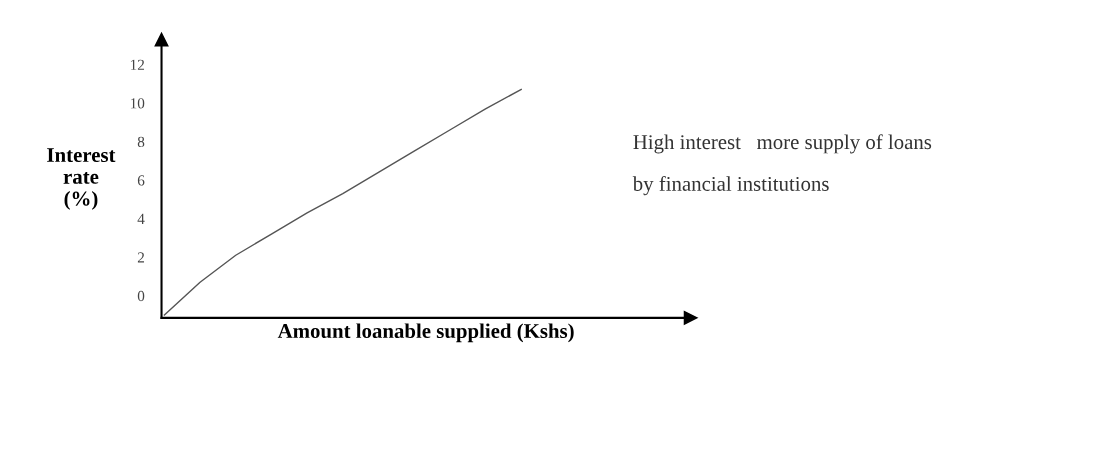 This screenshot has height=464, width=1114. What do you see at coordinates (141, 296) in the screenshot?
I see `y-tick-label: 0` at bounding box center [141, 296].